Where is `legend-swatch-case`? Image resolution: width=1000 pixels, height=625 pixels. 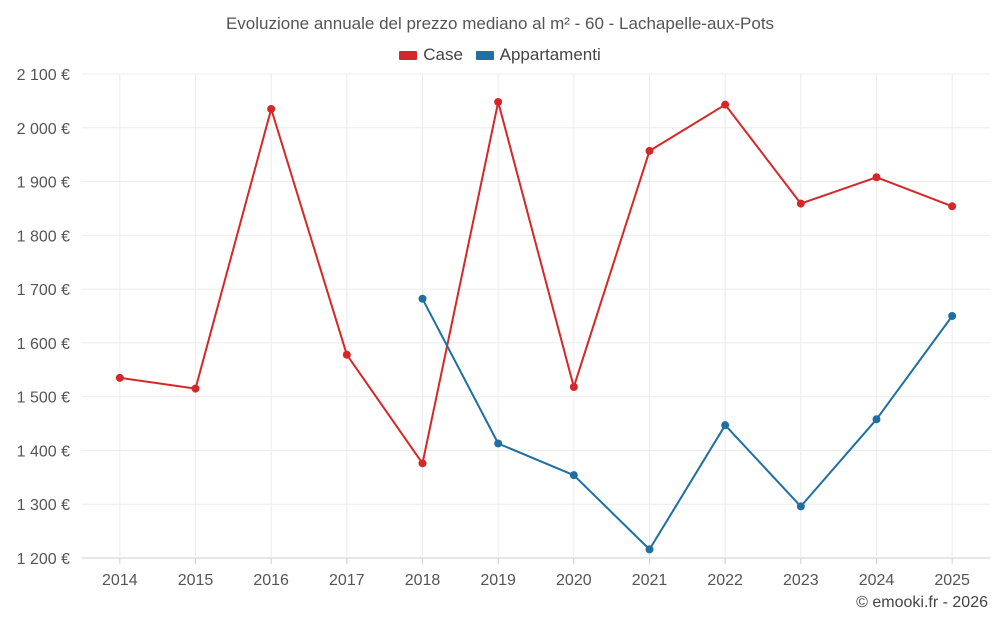
legend-swatch-case is located at coordinates (408, 56).